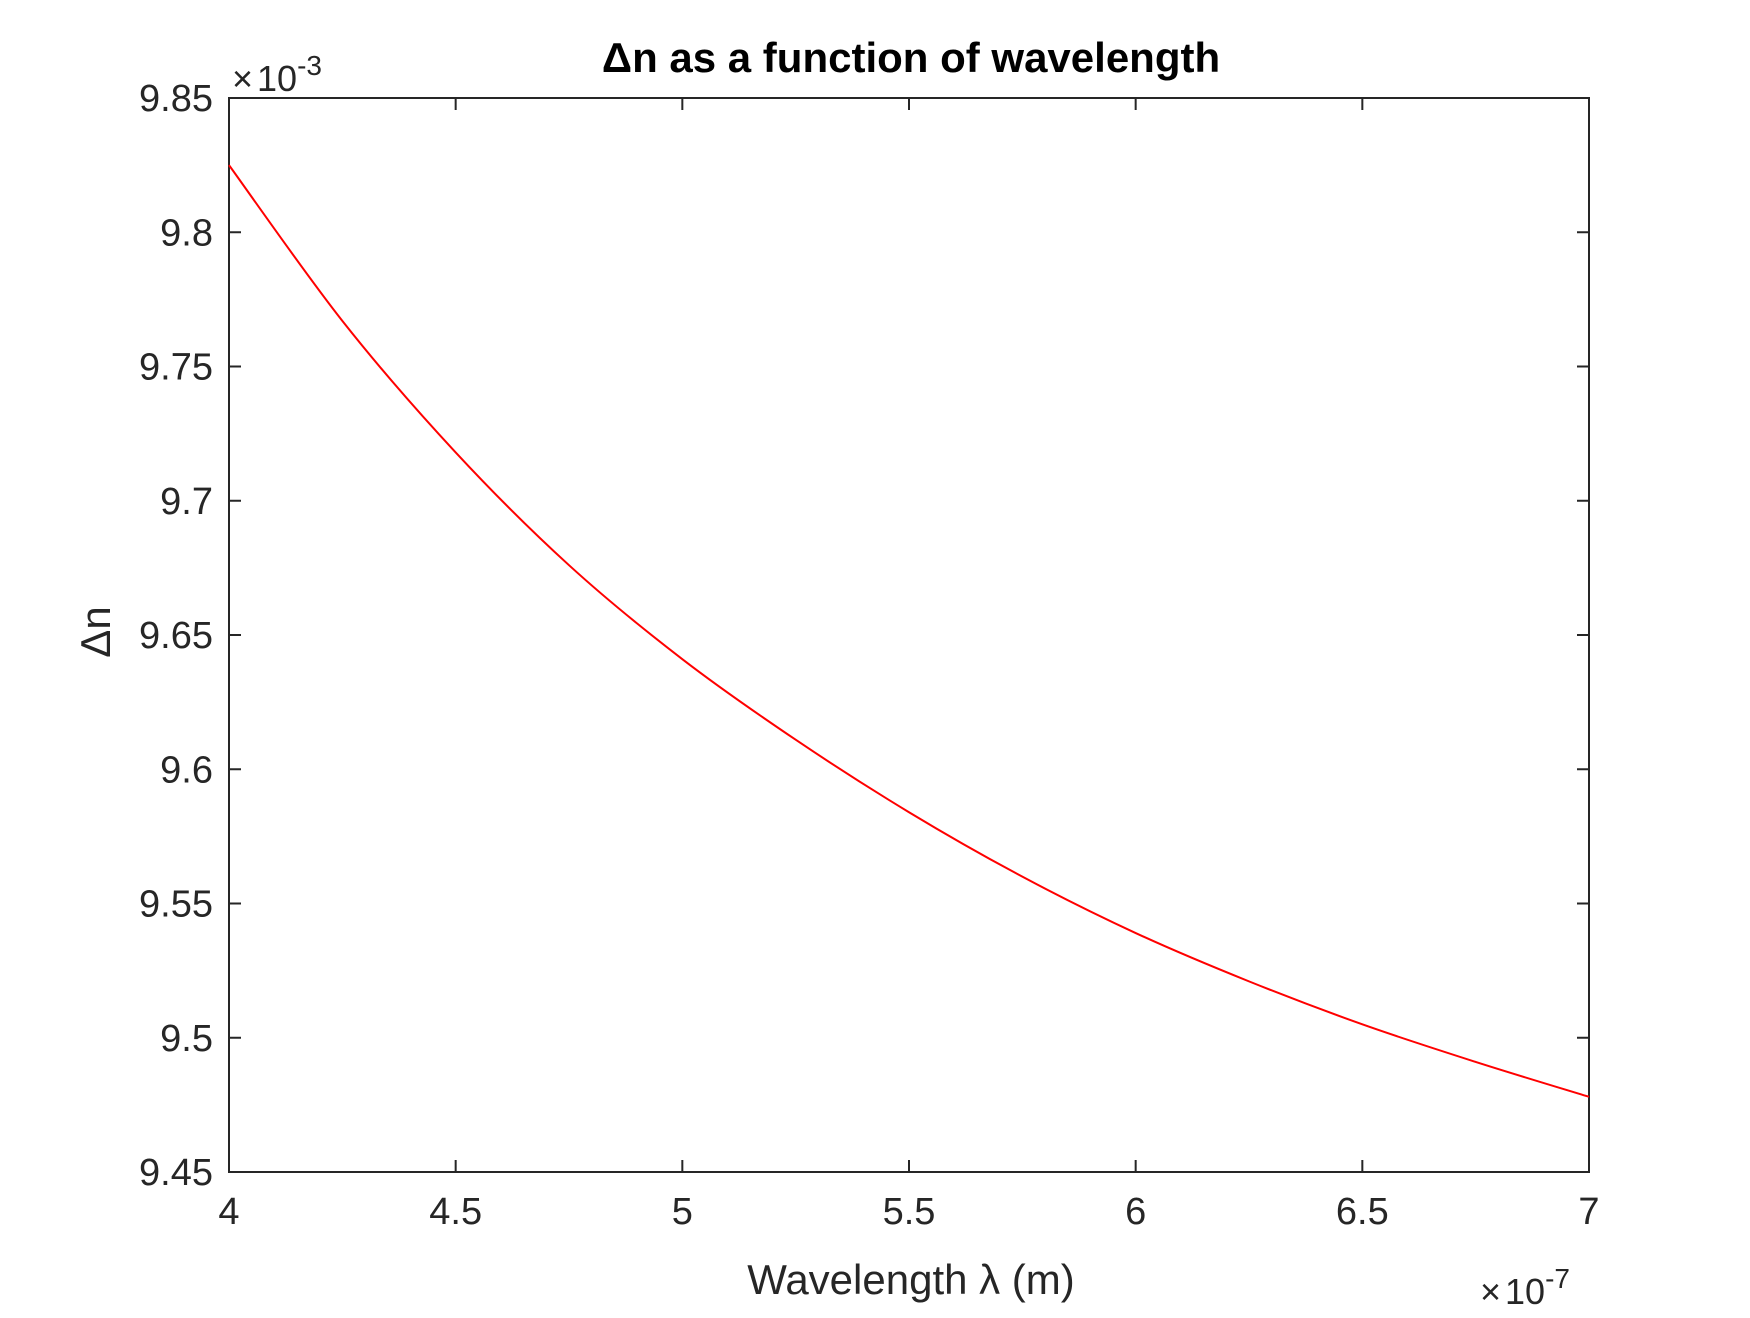 The height and width of the screenshot is (1318, 1750). What do you see at coordinates (682, 1212) in the screenshot?
I see `x-tick-label: 5` at bounding box center [682, 1212].